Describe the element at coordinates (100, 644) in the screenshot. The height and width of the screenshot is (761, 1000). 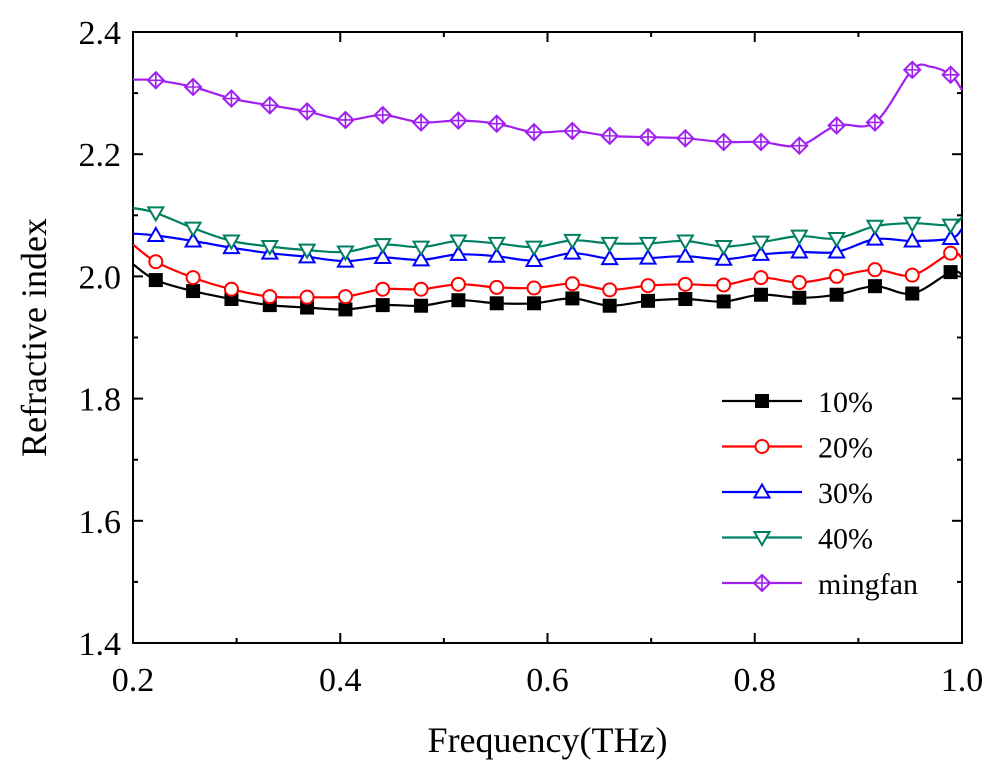
I see `y-tick-label: 1.4` at that location.